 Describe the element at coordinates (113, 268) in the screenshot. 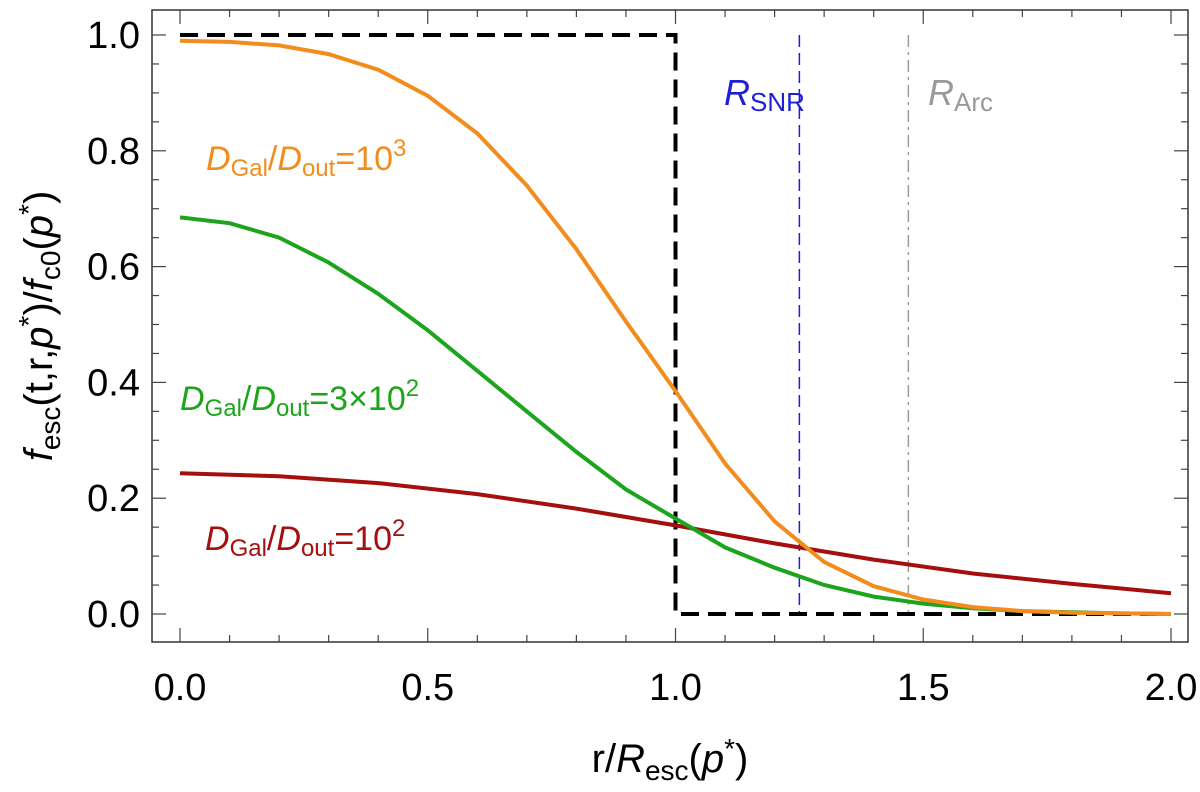

I see `y-tick-label: 0.6` at that location.